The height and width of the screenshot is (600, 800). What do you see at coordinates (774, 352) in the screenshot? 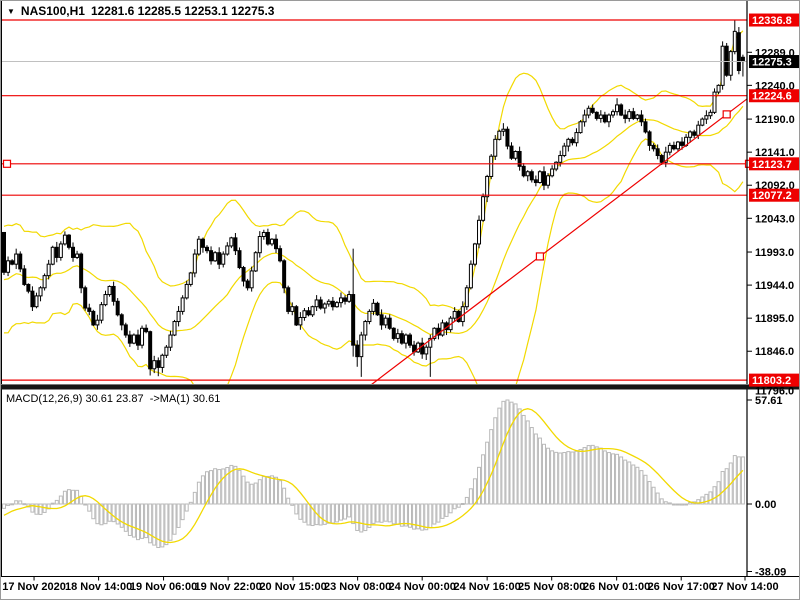
I see `price-tick-label: 11846.0` at bounding box center [774, 352].